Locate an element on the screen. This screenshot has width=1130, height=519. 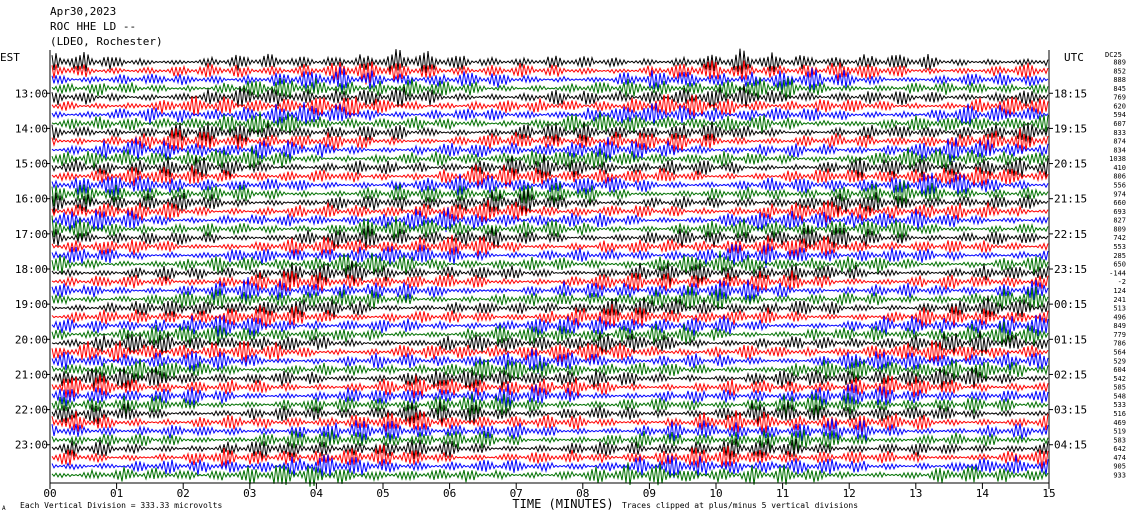
dc-offset-label: 933 is located at coordinates (1119, 476).